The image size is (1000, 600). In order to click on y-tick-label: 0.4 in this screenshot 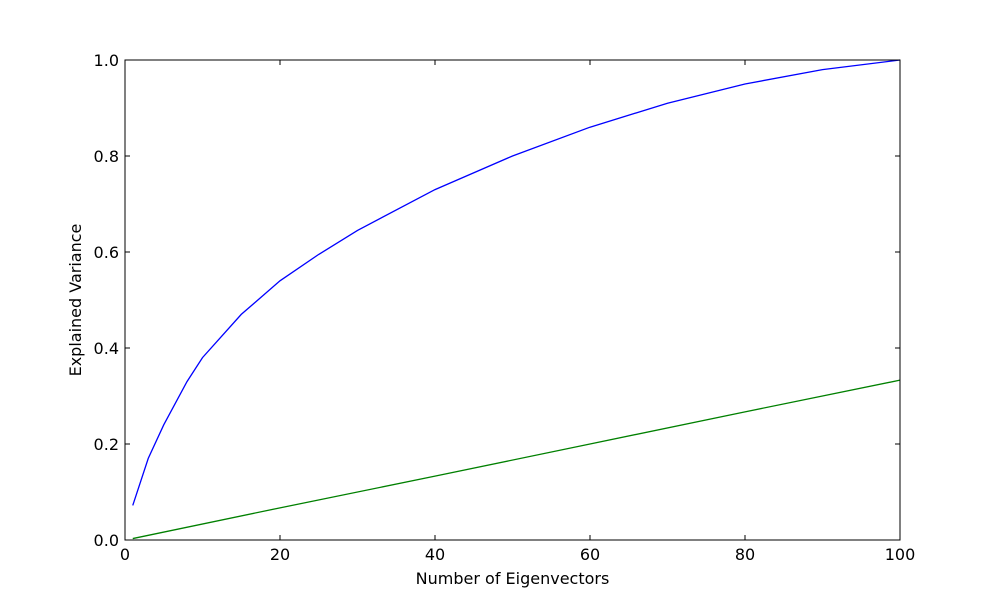, I will do `click(106, 348)`.